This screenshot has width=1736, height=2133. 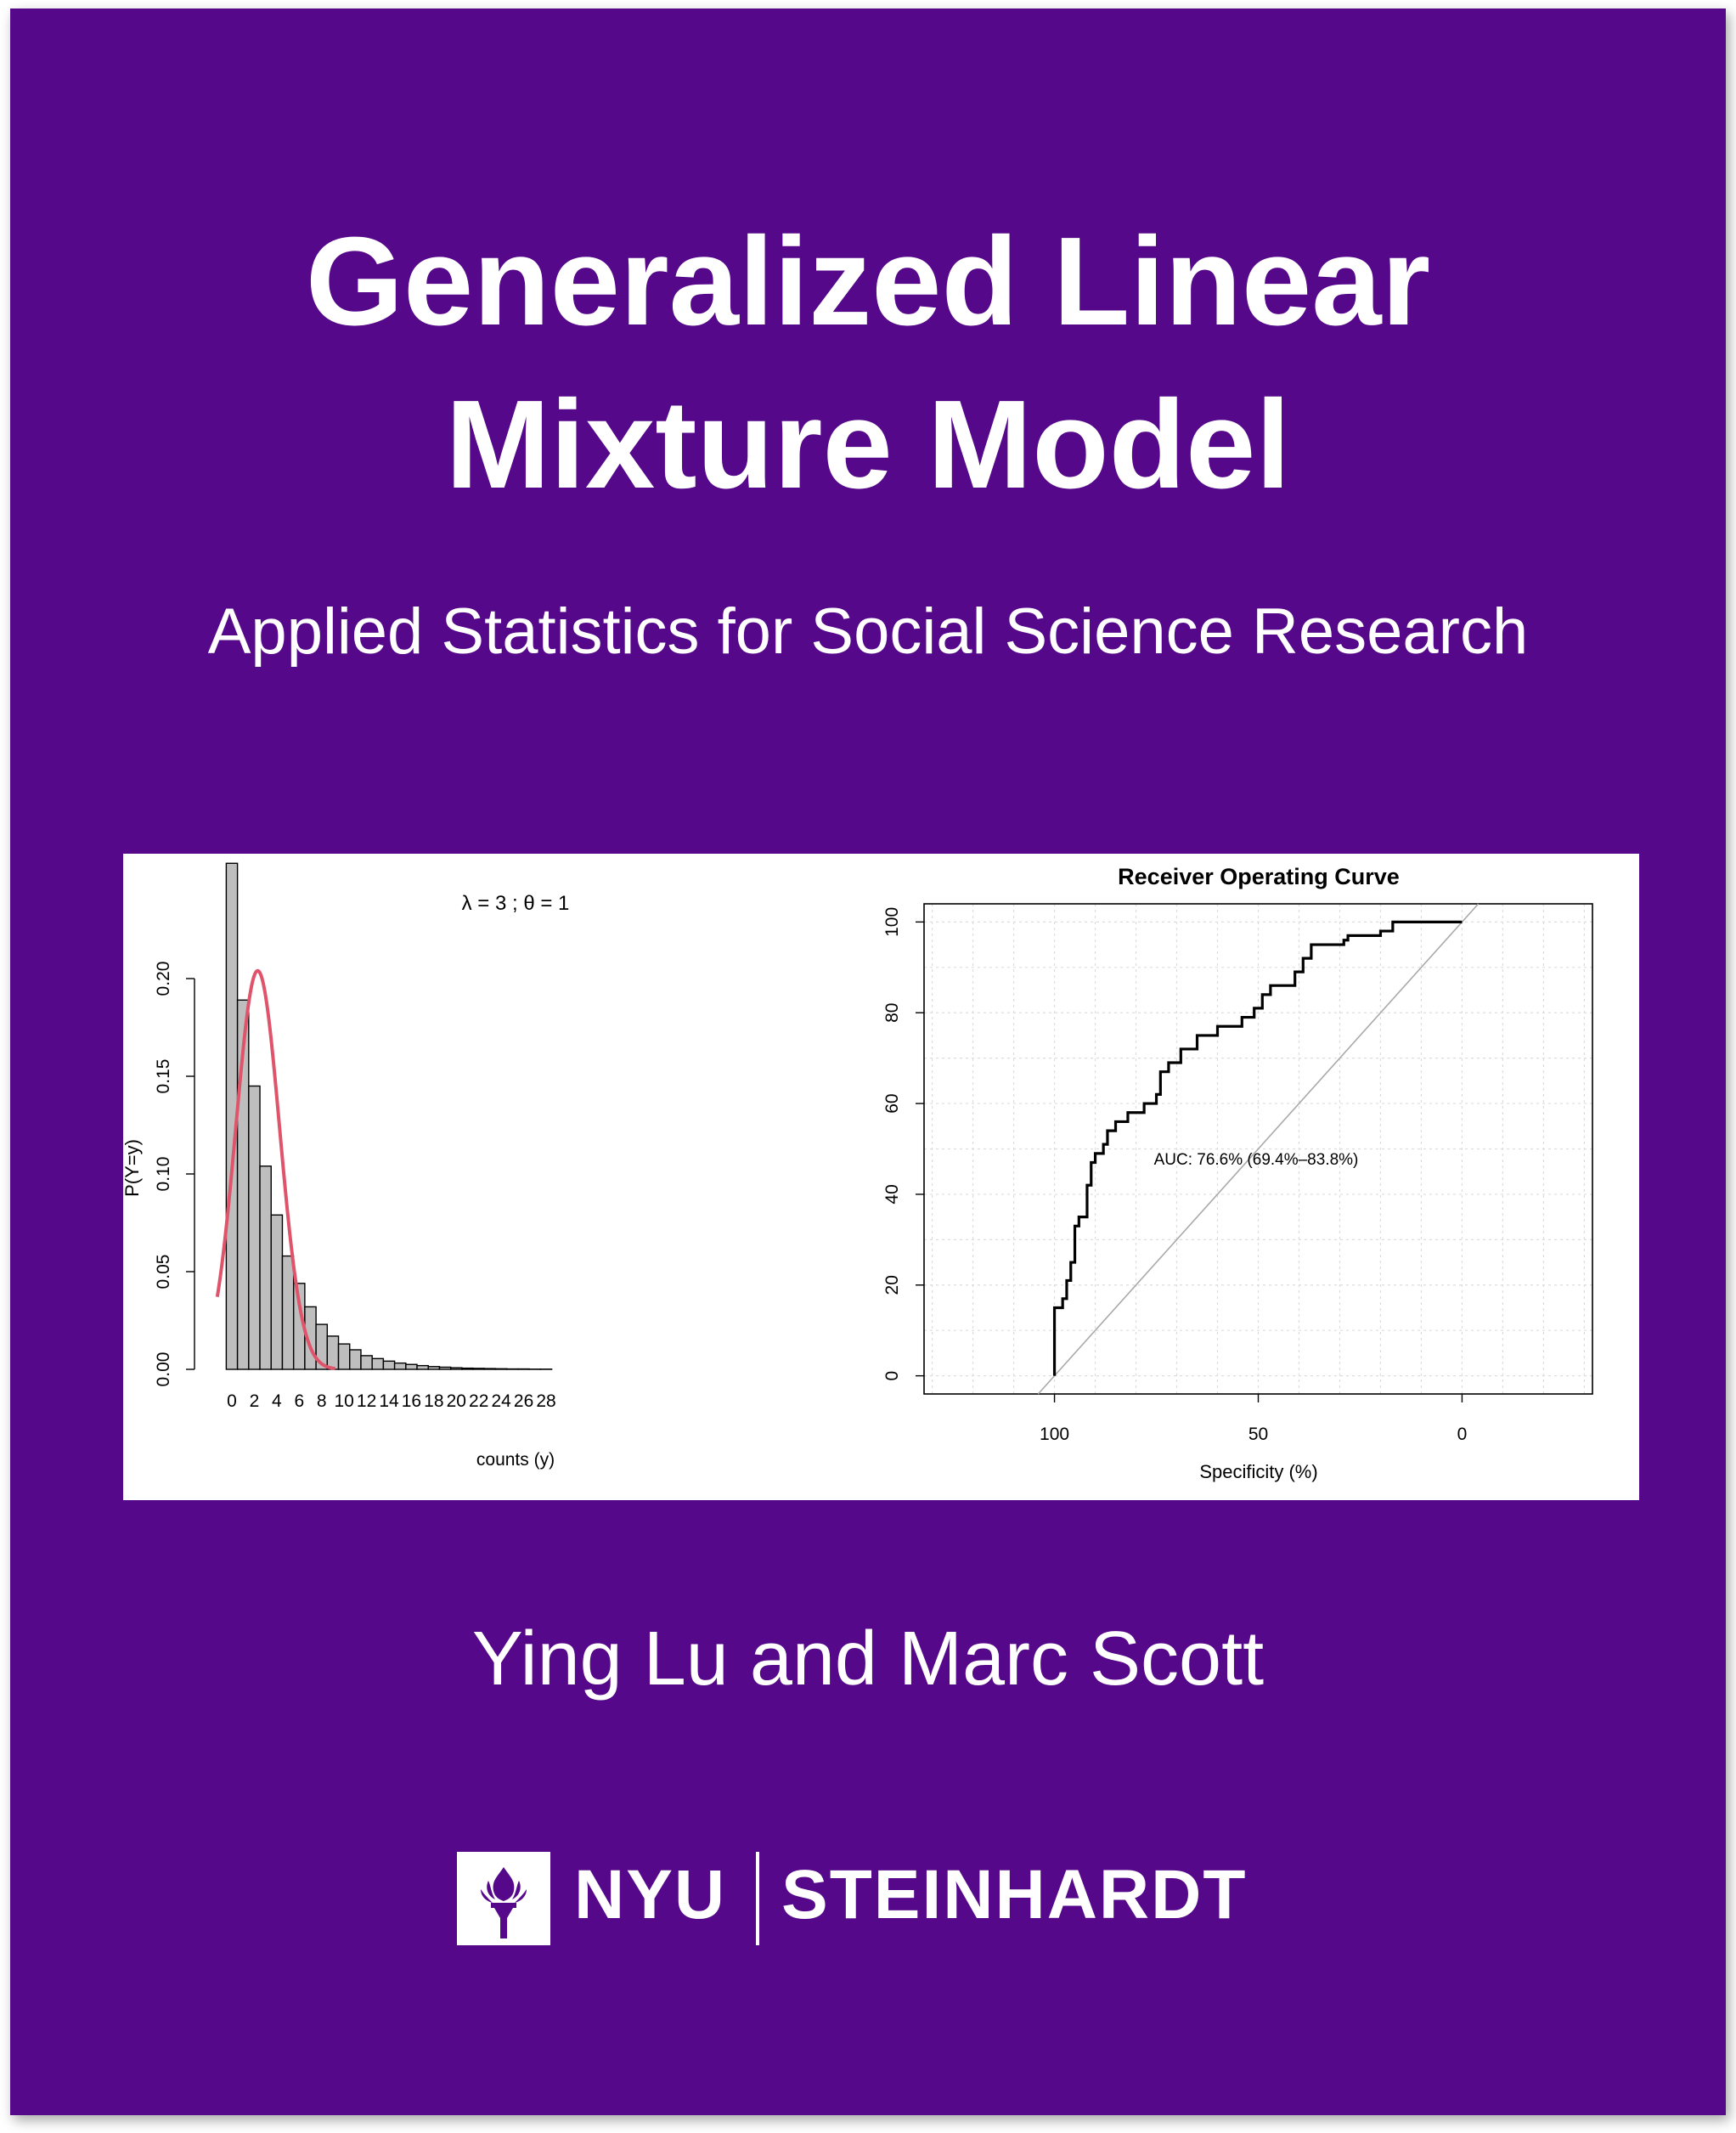 I want to click on histogram-title: λ = 3 ; θ = 1, so click(x=516, y=903).